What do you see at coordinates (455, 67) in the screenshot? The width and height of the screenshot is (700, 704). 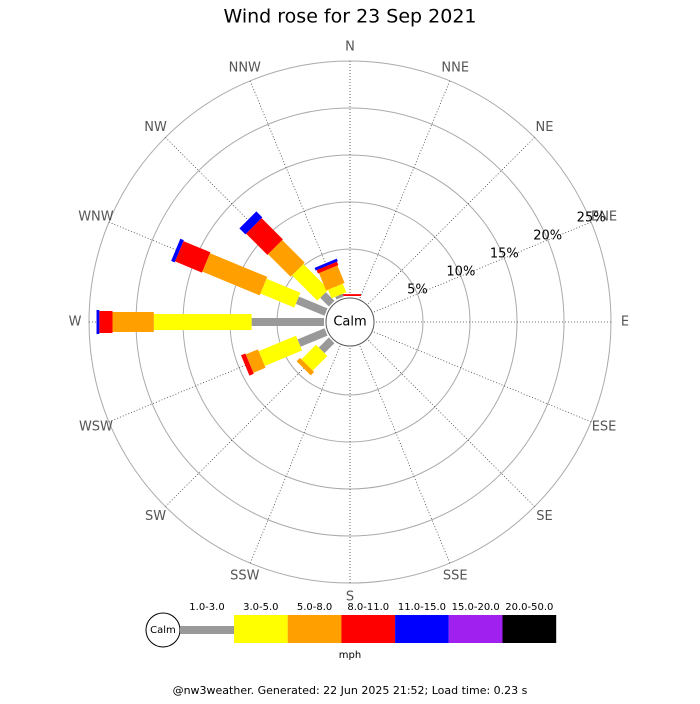 I see `direction-label: NNE` at bounding box center [455, 67].